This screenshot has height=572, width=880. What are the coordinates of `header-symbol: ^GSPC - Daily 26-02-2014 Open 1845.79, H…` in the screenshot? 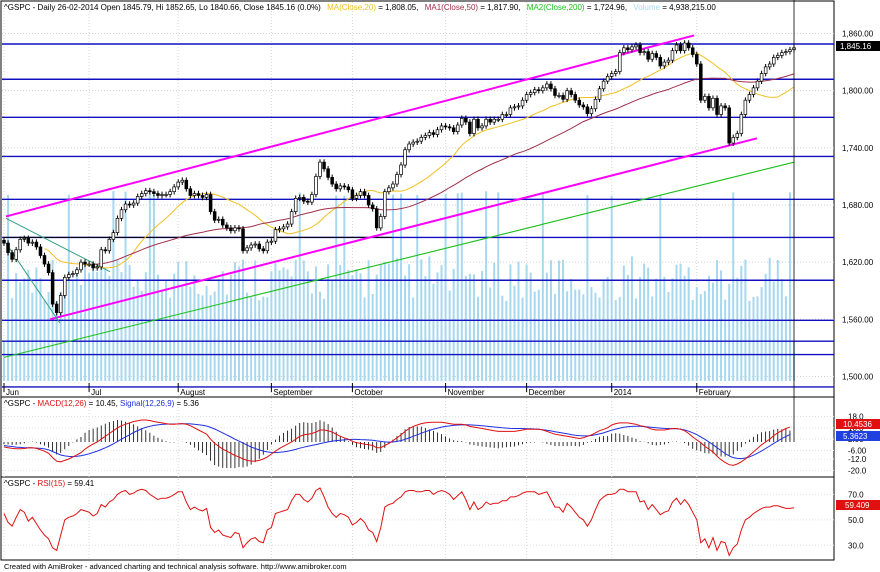 It's located at (162, 7).